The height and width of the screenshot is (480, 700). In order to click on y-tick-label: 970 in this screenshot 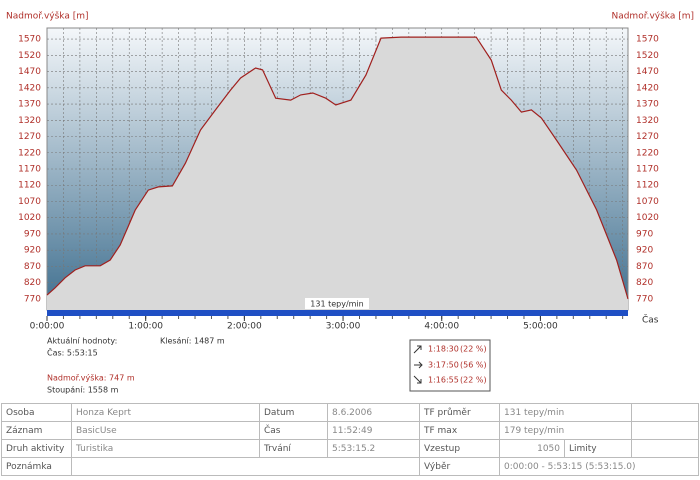, I will do `click(32, 234)`.